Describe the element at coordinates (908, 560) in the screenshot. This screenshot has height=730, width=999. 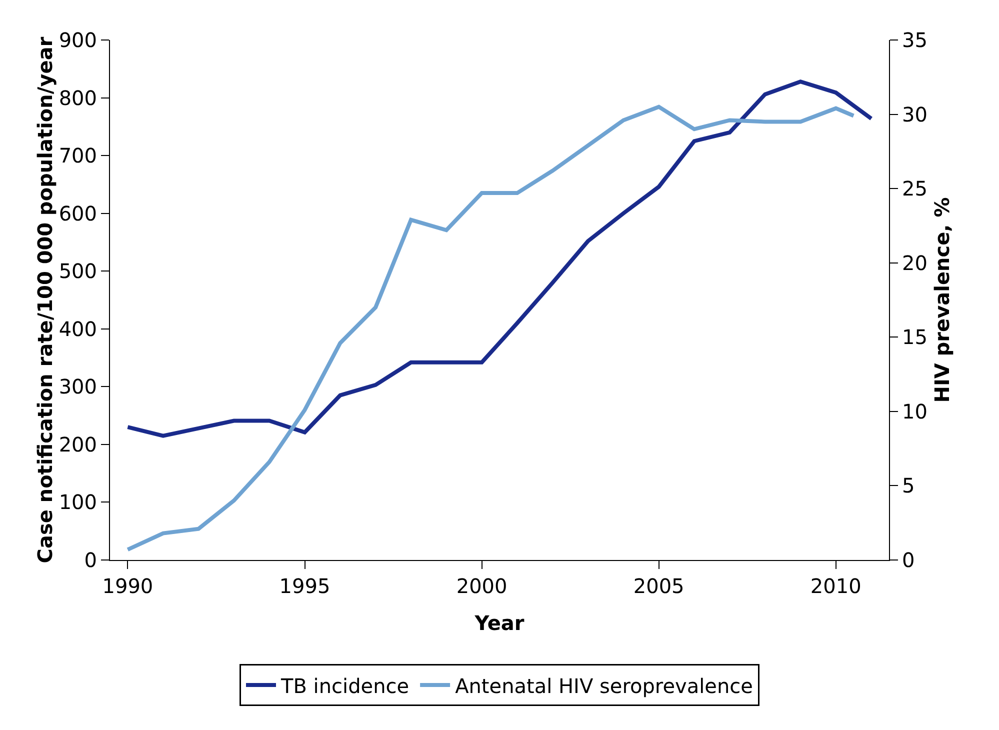
I see `y2-tick-label: 0` at that location.